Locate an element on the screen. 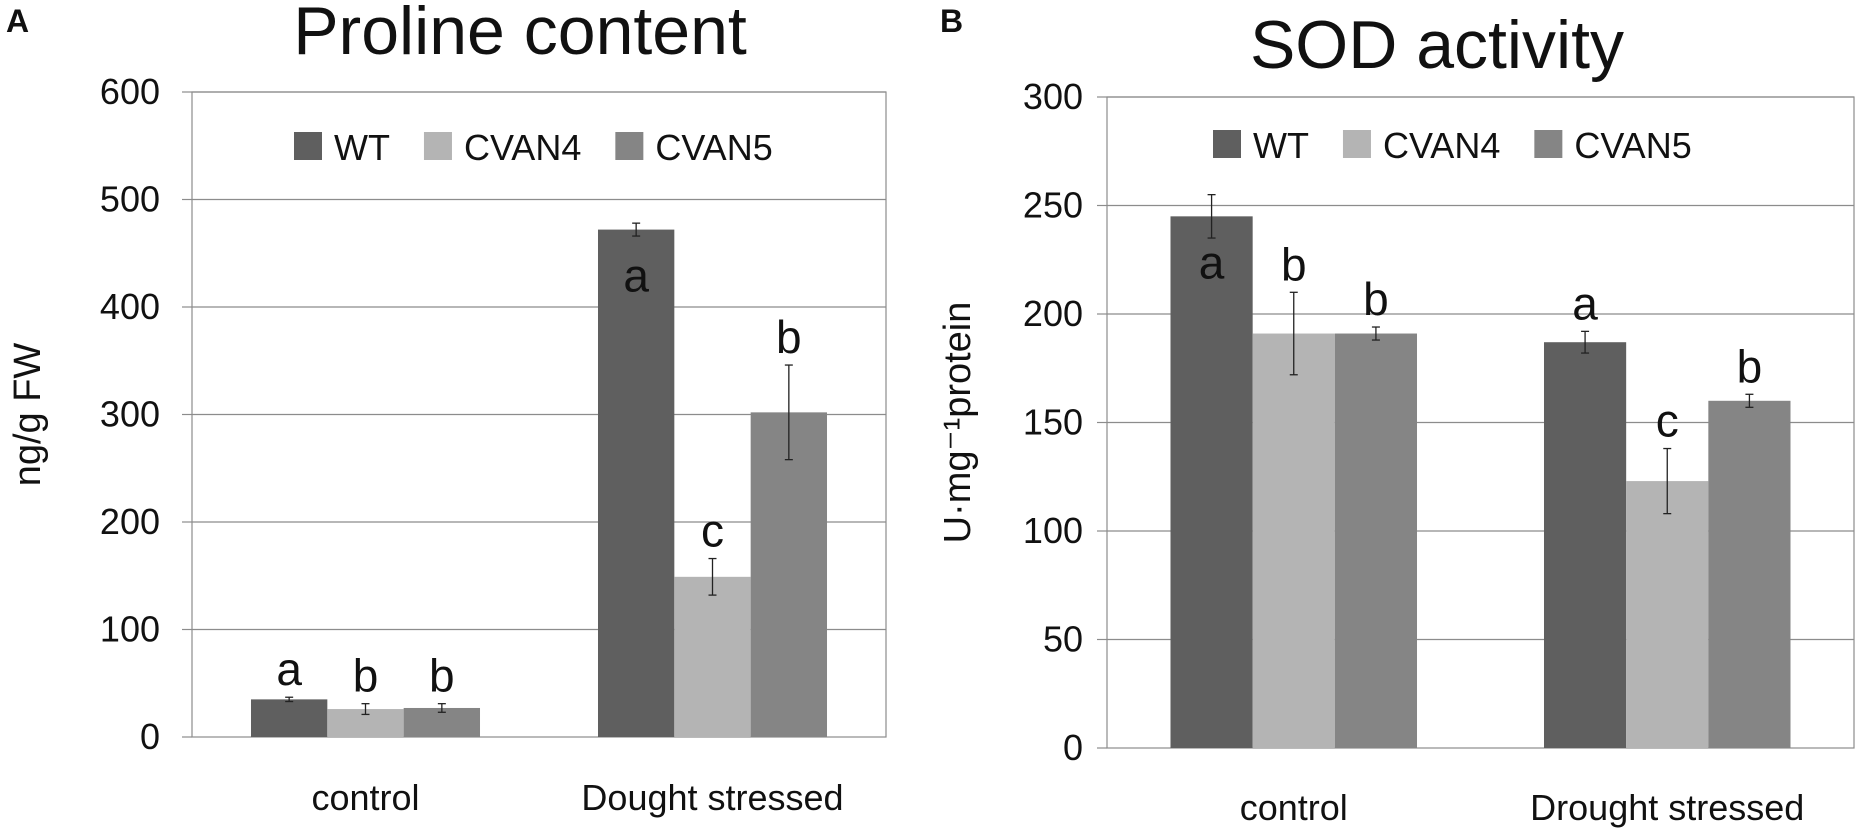 The width and height of the screenshot is (1856, 831). error-bars is located at coordinates (1480, 354).